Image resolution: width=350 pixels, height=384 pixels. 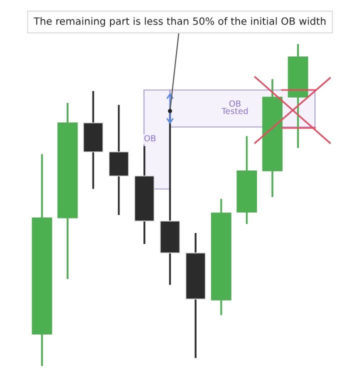 I want to click on annotation: OB, so click(x=150, y=138).